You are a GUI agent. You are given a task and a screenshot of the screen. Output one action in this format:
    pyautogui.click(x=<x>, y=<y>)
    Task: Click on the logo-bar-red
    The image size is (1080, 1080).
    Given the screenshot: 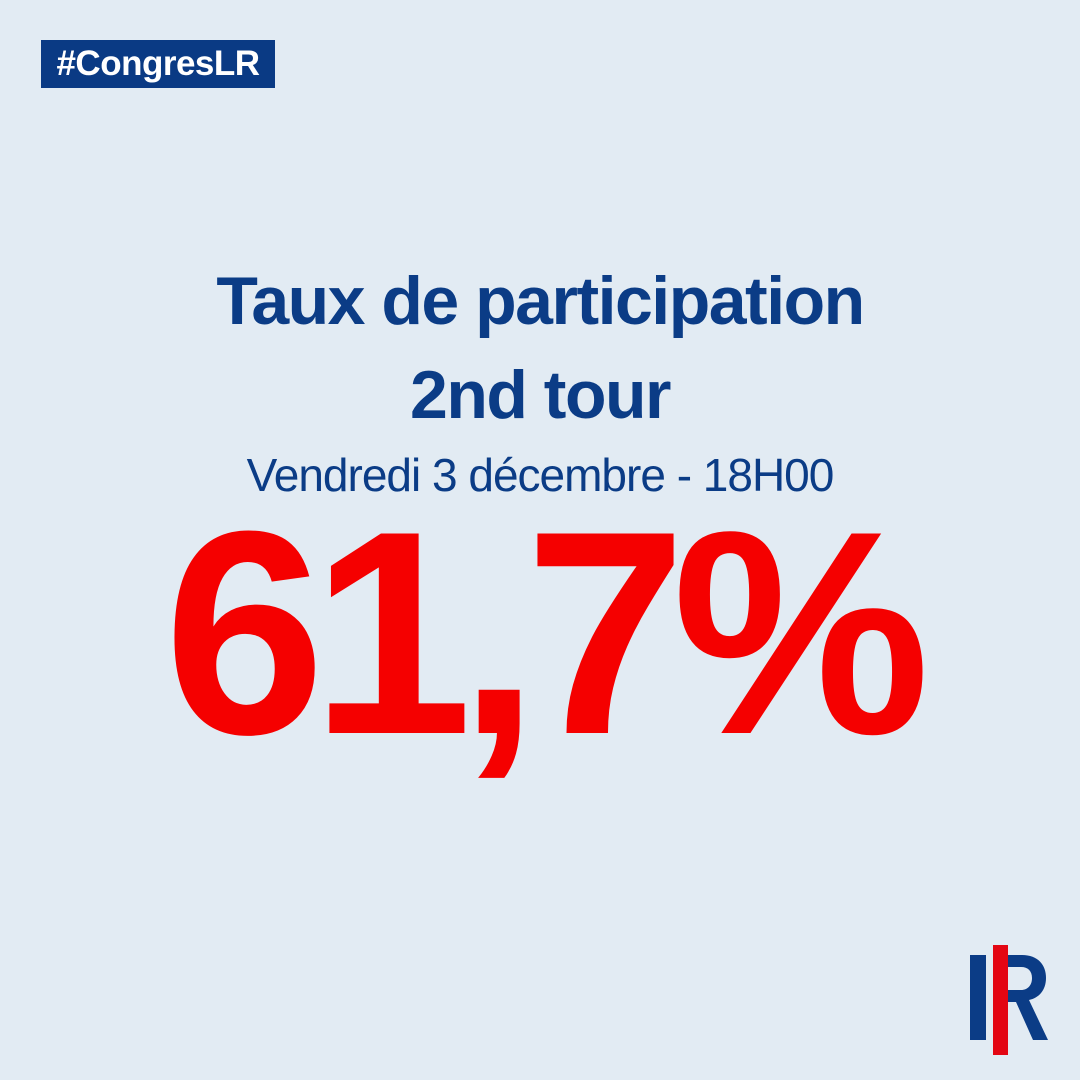 What is the action you would take?
    pyautogui.click(x=1000, y=1000)
    